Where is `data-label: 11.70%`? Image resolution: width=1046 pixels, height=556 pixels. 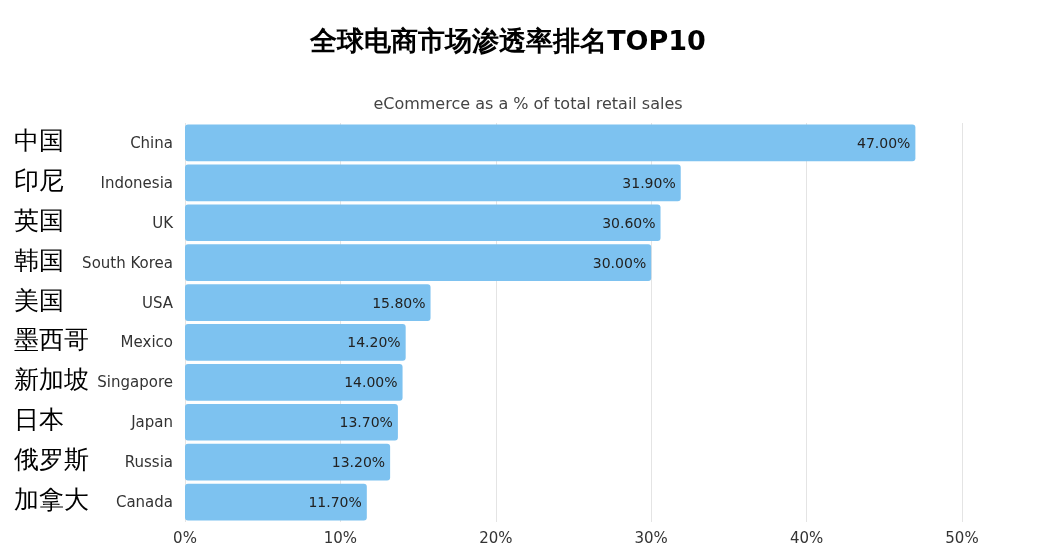
data-label: 11.70% is located at coordinates (335, 502).